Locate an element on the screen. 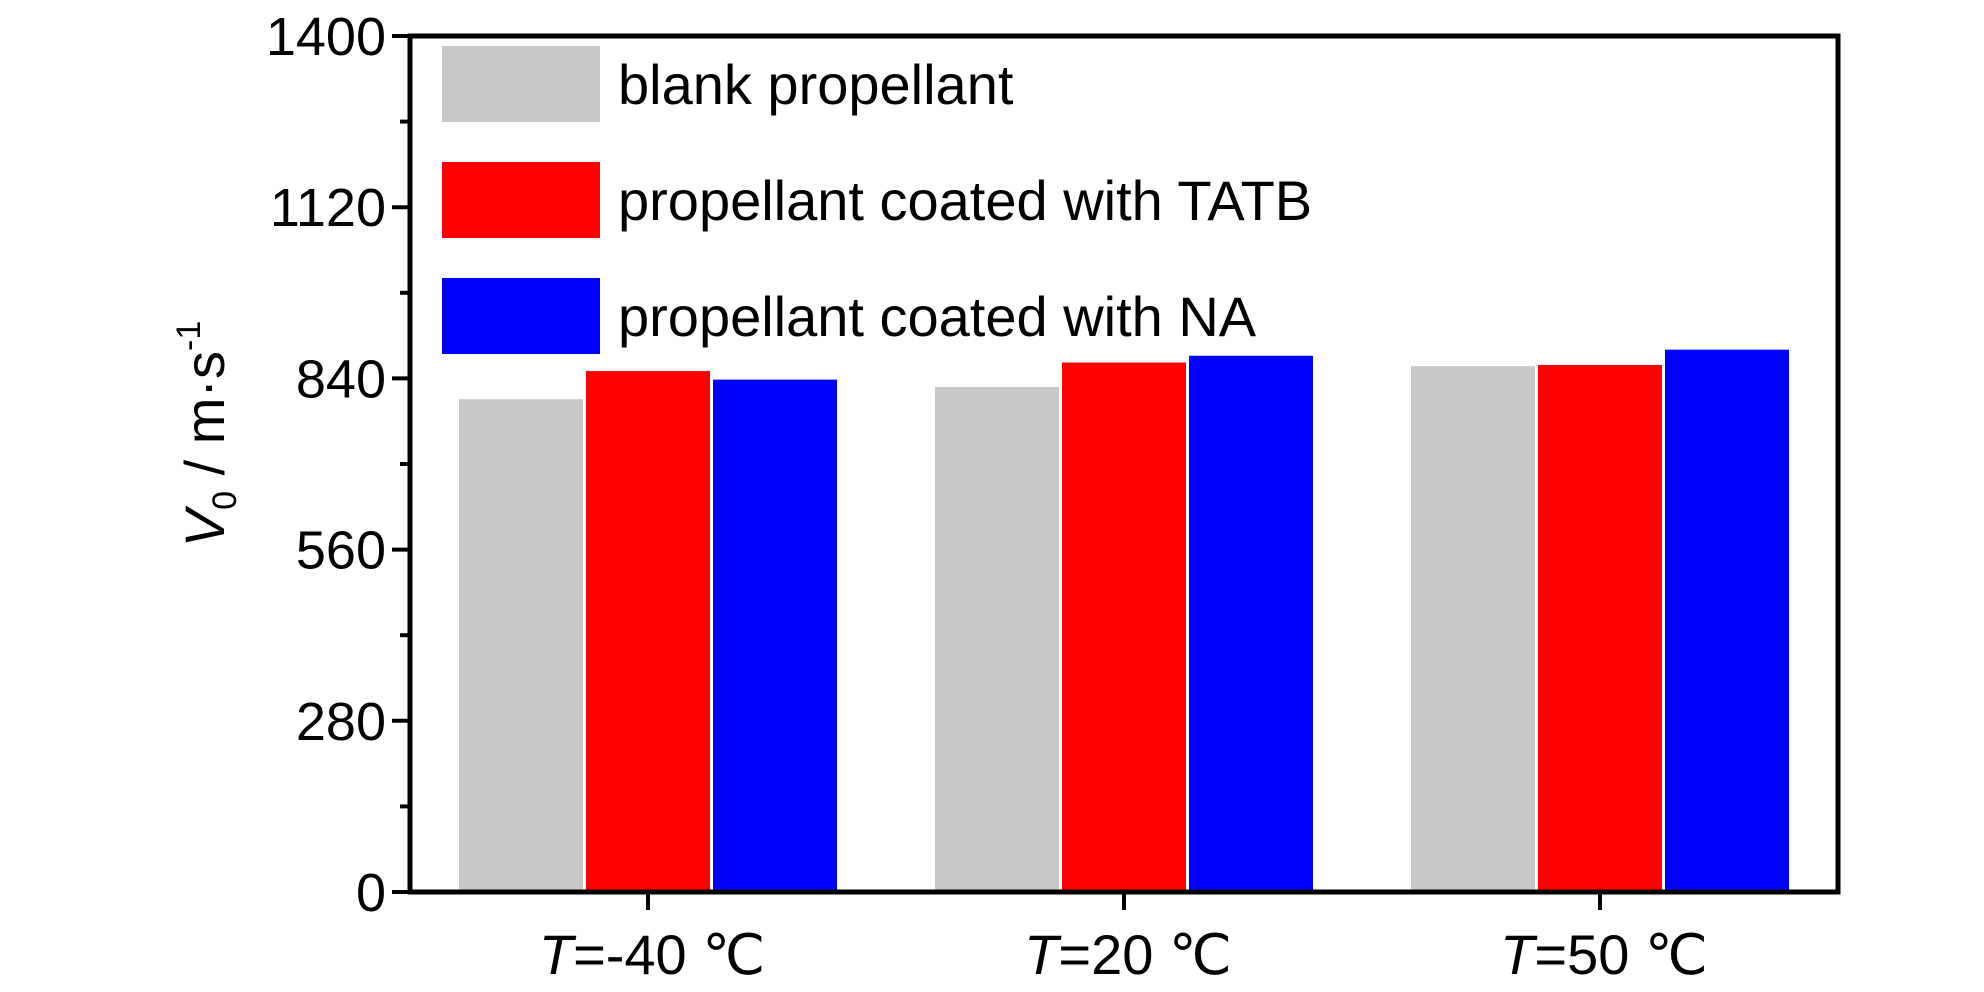 The image size is (1984, 992). y-tick-label: 840 is located at coordinates (341, 379).